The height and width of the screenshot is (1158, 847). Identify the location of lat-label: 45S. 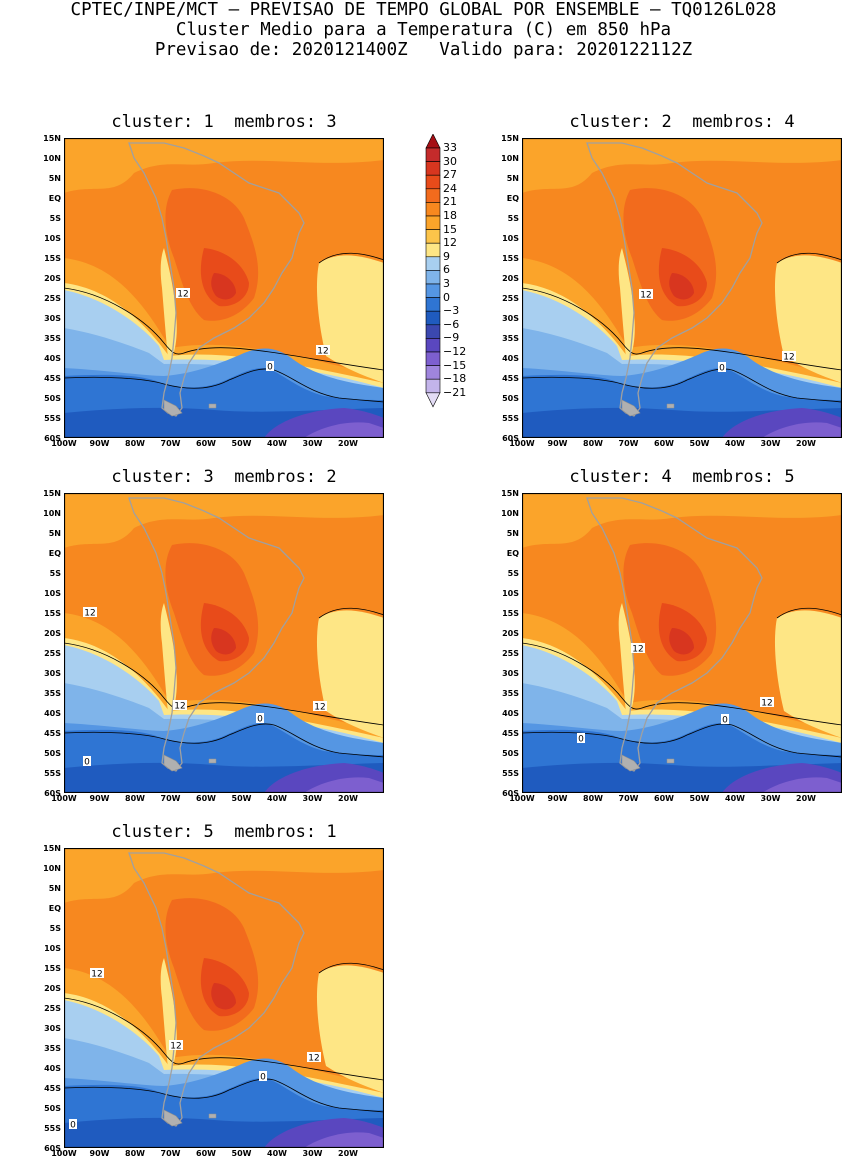
(510, 378).